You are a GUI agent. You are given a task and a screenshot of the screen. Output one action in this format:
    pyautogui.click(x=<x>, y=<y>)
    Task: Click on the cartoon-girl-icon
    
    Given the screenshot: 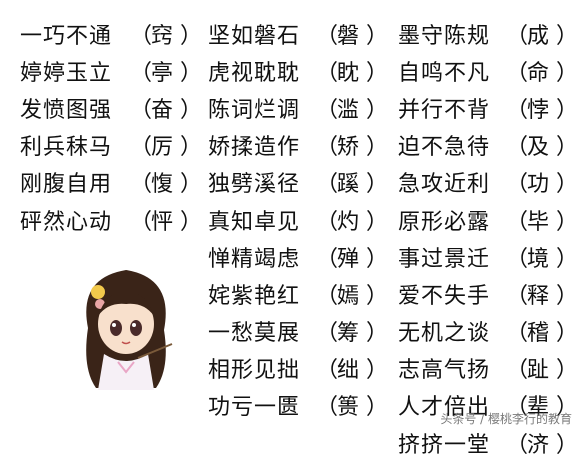 What is the action you would take?
    pyautogui.click(x=129, y=330)
    